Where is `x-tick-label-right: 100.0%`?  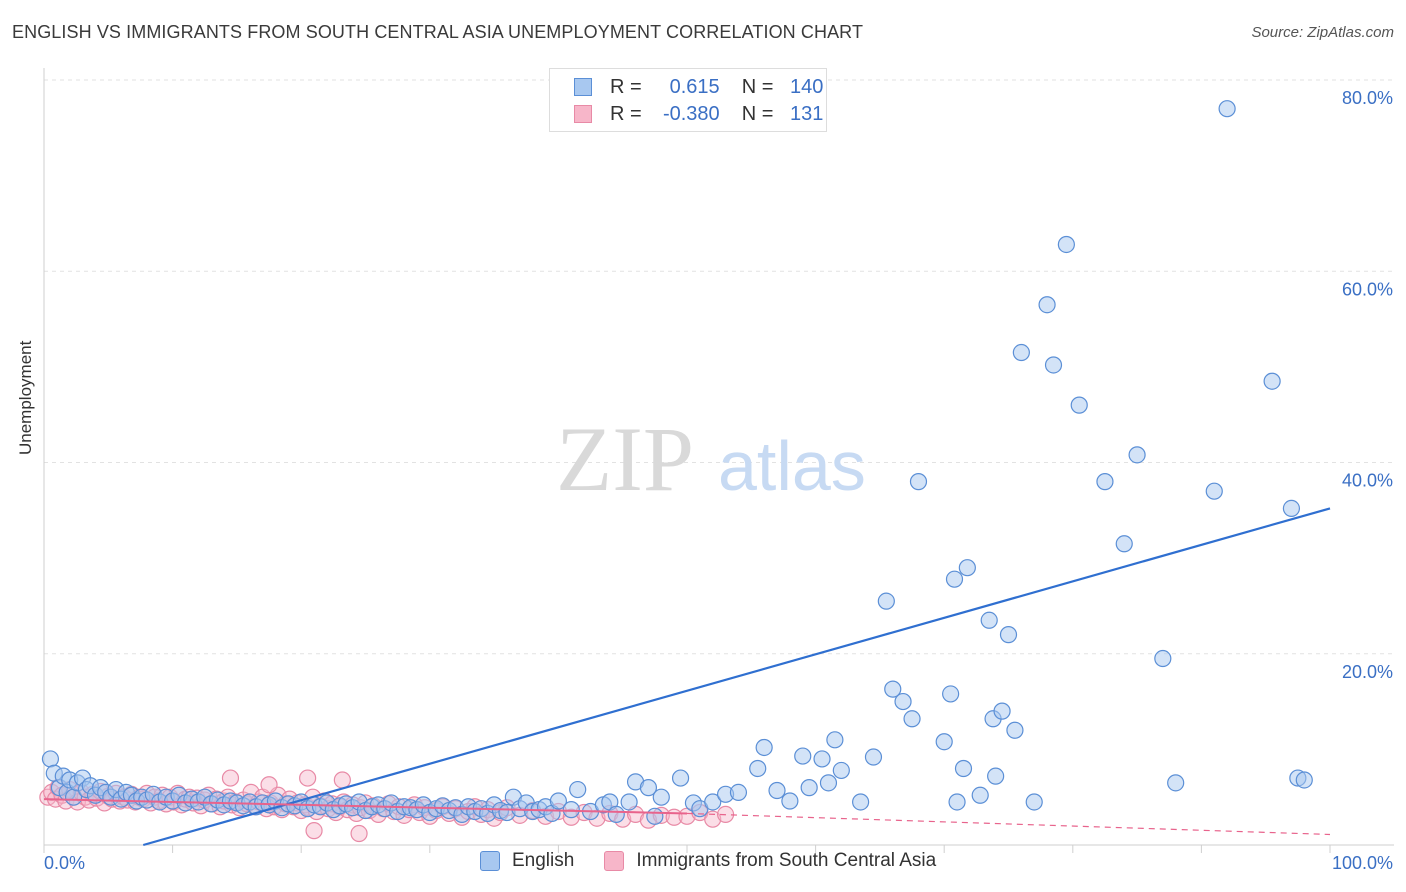
x-tick-label-right: 100.0% is located at coordinates (1362, 863).